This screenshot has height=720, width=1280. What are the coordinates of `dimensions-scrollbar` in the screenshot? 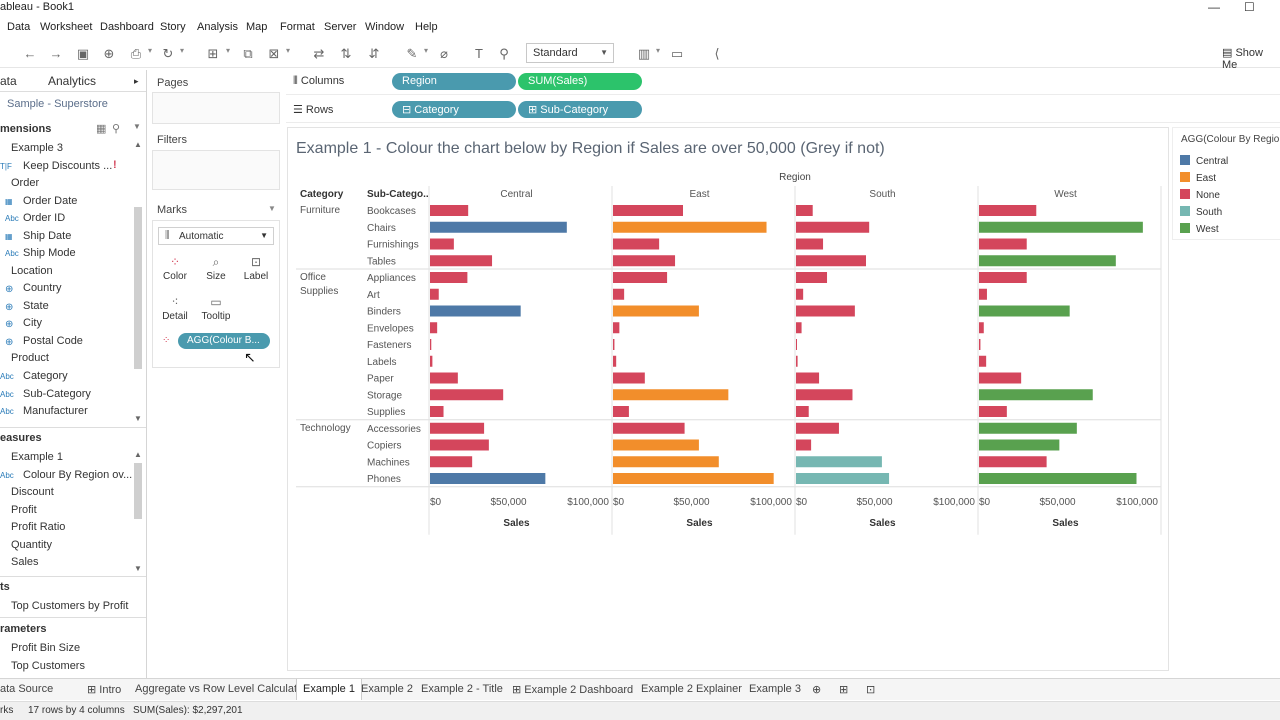 It's located at (138, 288).